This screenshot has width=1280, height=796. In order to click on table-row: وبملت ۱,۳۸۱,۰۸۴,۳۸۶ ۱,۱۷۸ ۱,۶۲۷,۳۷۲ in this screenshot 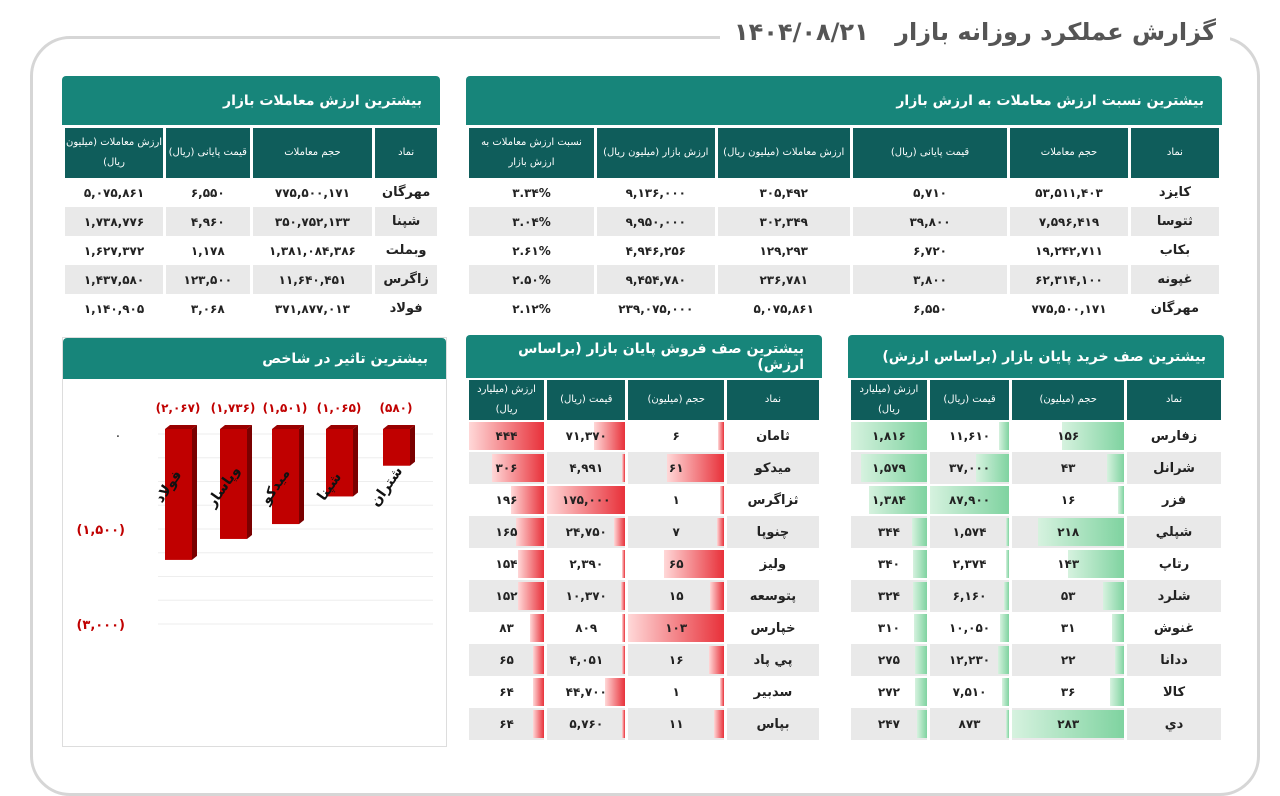, I will do `click(251, 250)`.